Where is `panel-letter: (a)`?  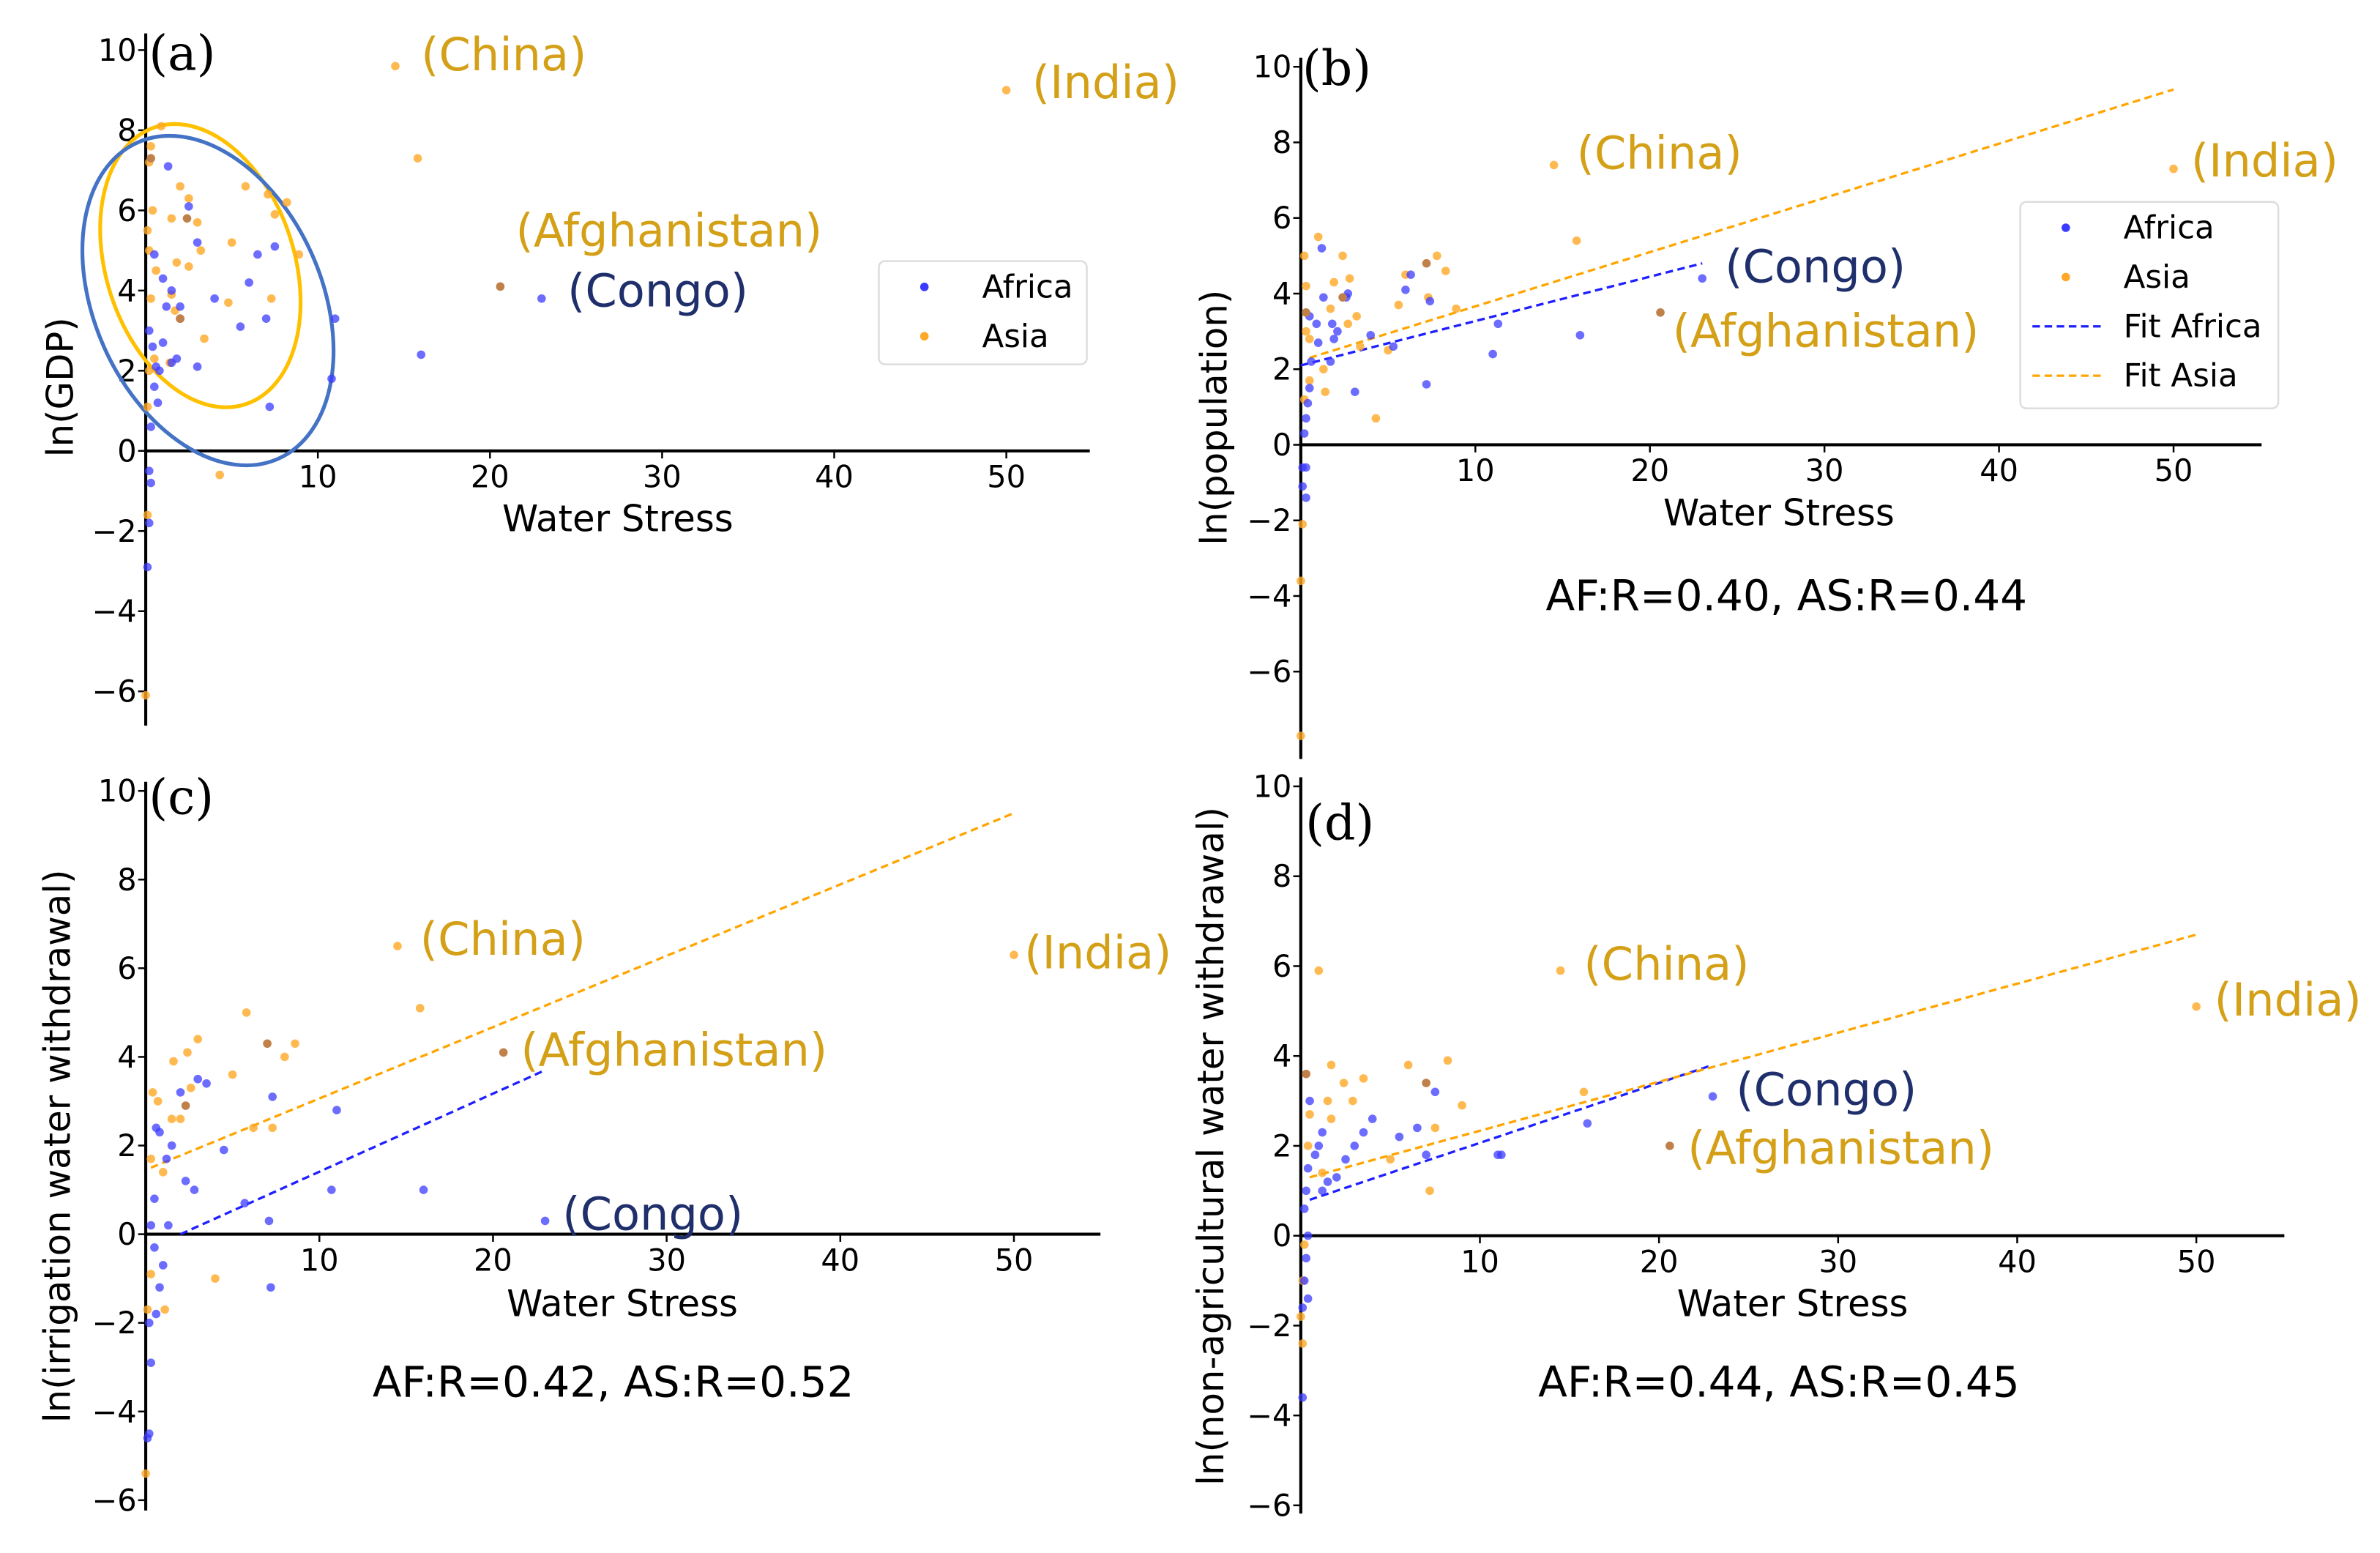 panel-letter: (a) is located at coordinates (182, 52).